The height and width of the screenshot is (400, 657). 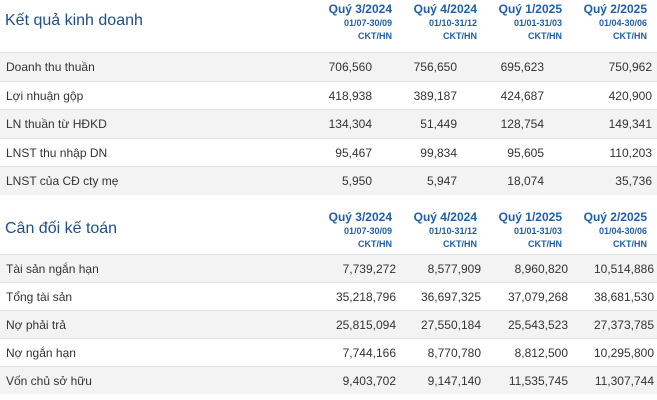 I want to click on row-value: 5,947, so click(x=441, y=181).